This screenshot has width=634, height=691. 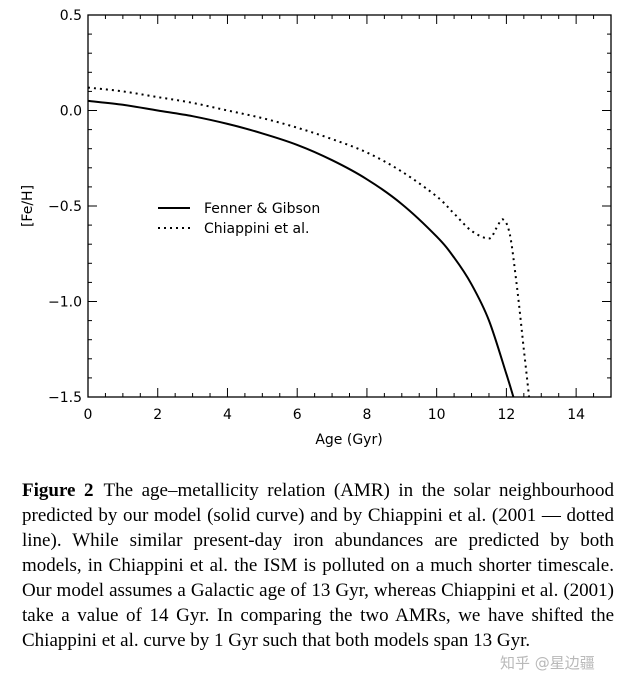 What do you see at coordinates (71, 112) in the screenshot?
I see `y-tick-label: 0.0` at bounding box center [71, 112].